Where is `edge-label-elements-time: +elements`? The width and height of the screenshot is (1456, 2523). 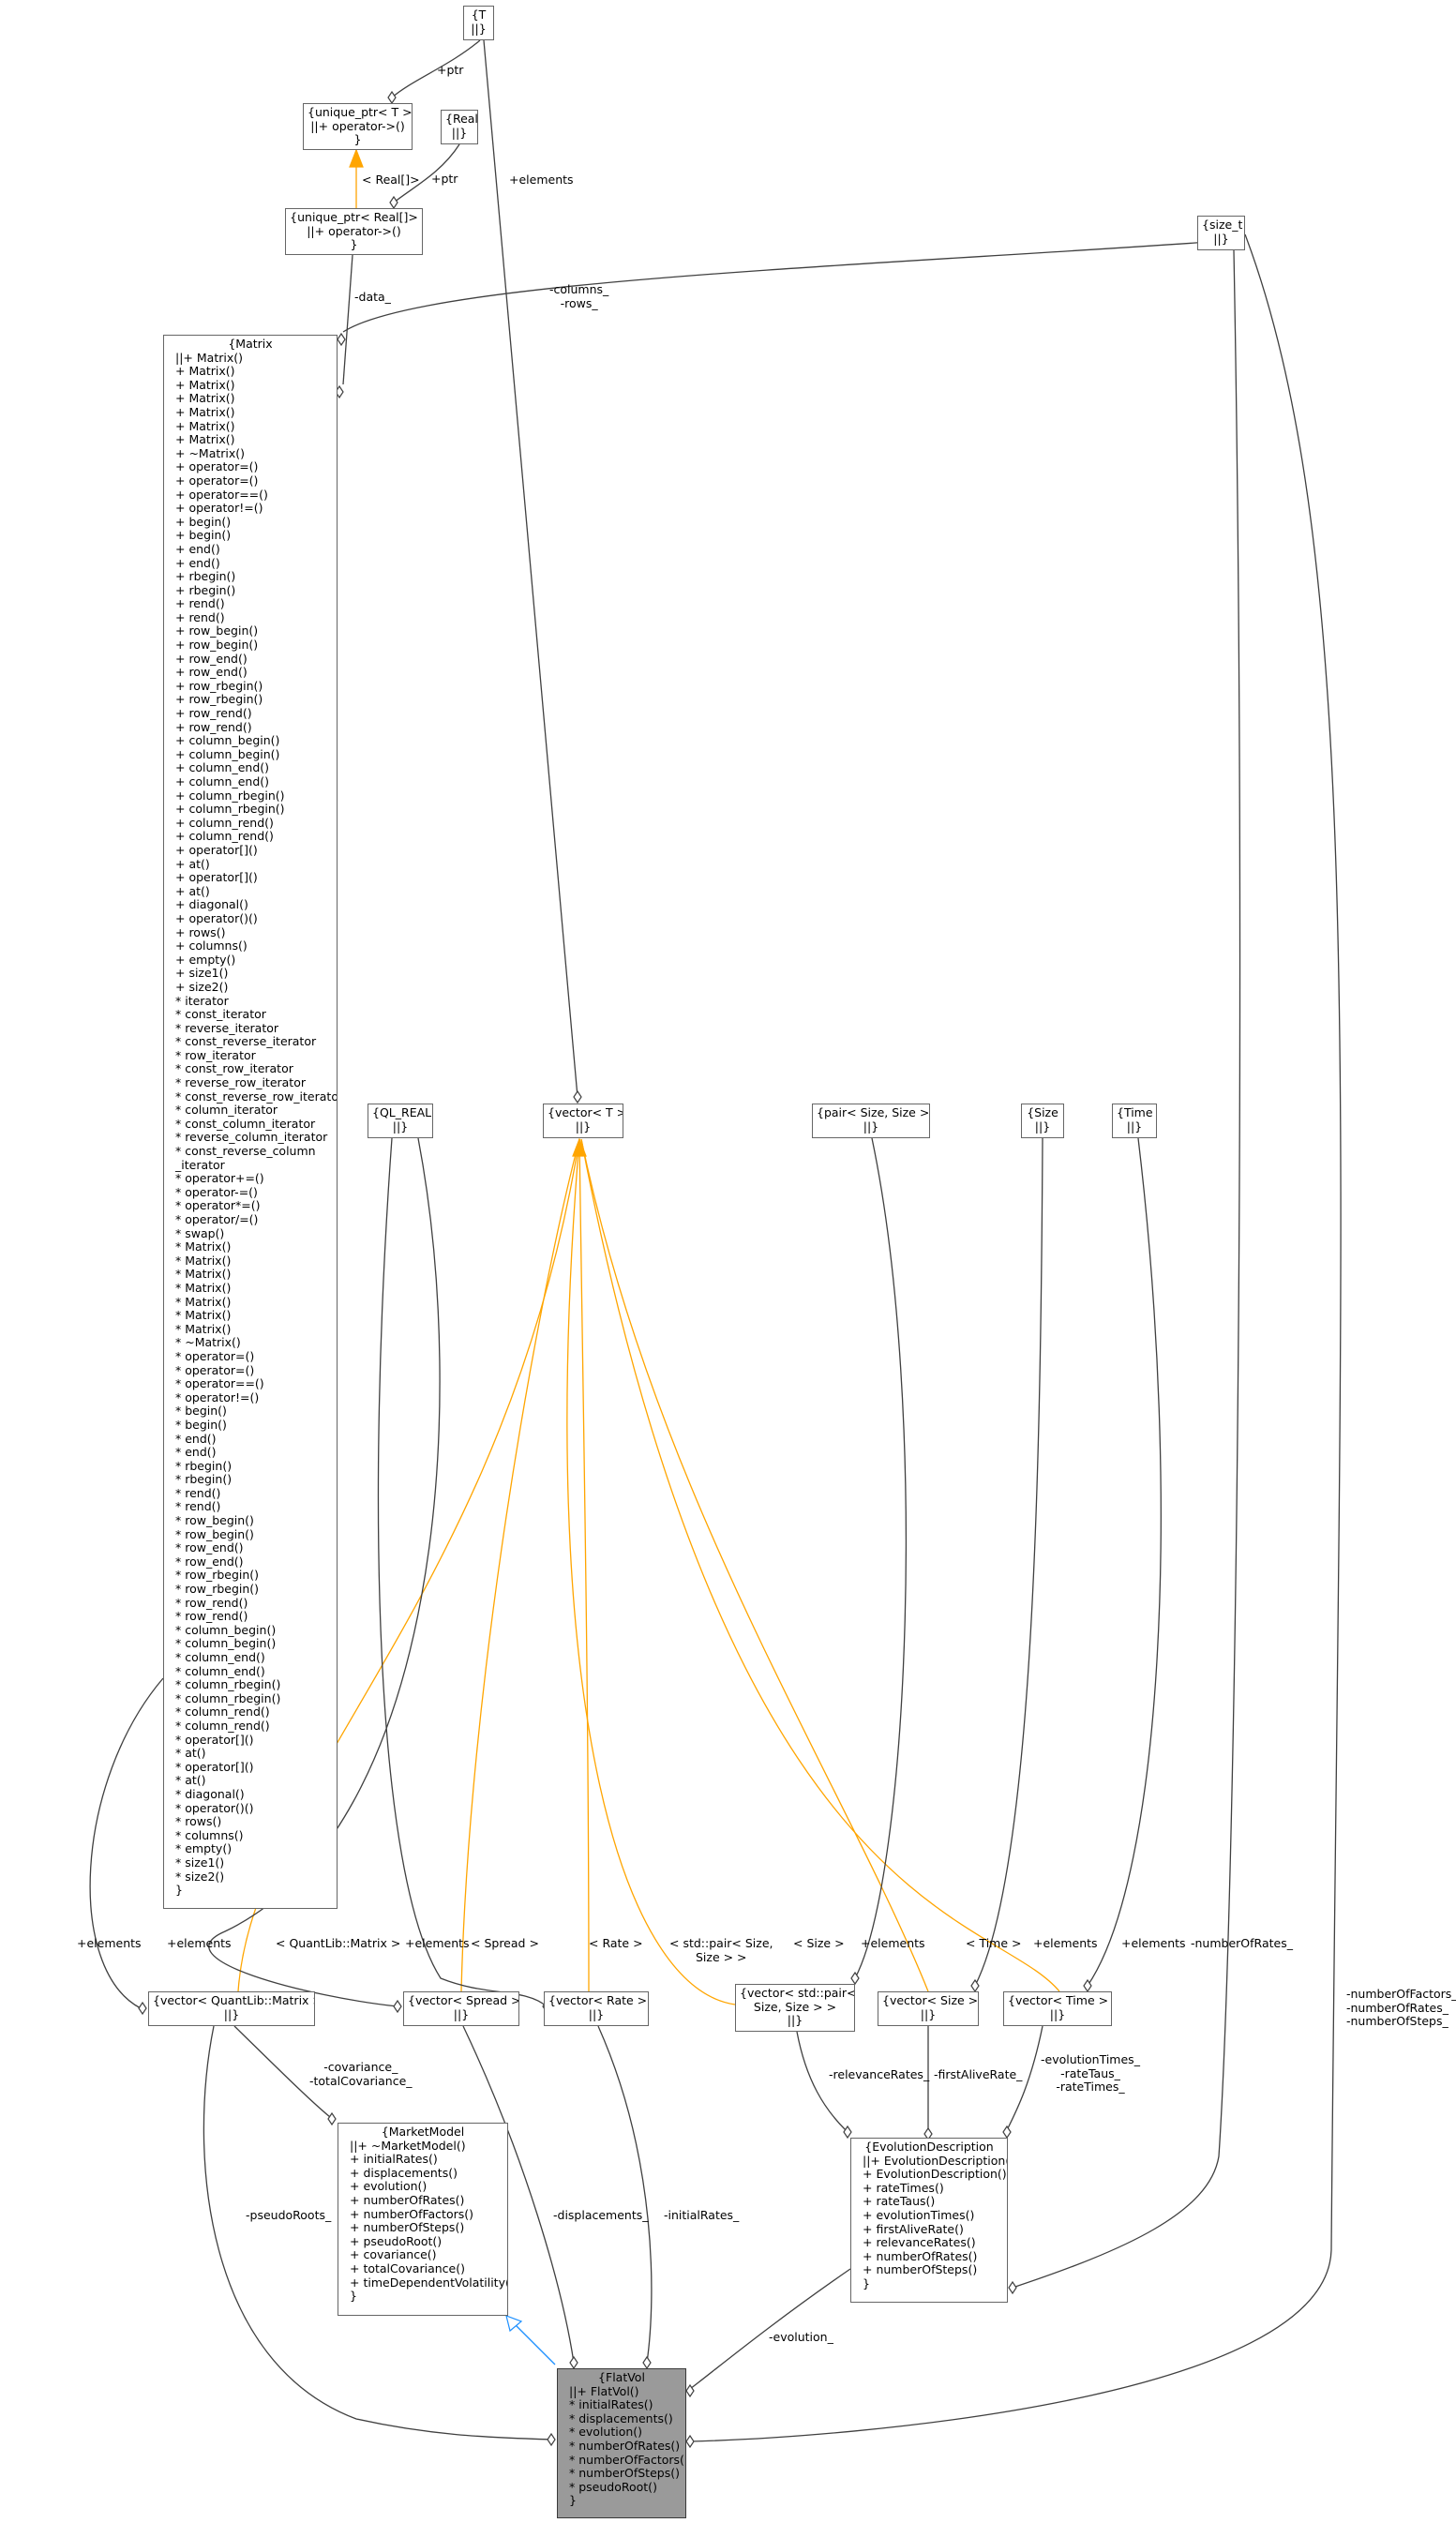 edge-label-elements-time: +elements is located at coordinates (1153, 1943).